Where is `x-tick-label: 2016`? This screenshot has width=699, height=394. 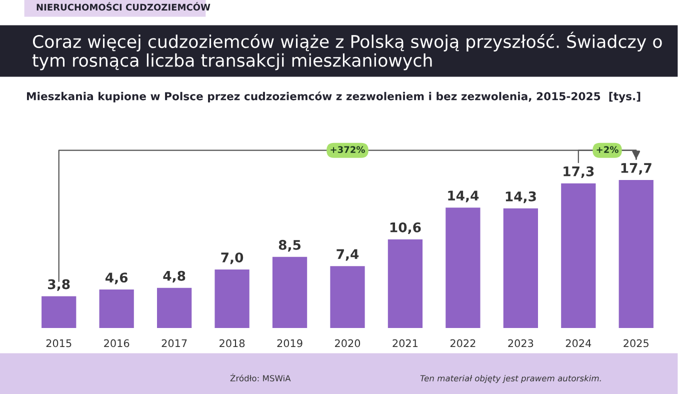 x-tick-label: 2016 is located at coordinates (117, 343).